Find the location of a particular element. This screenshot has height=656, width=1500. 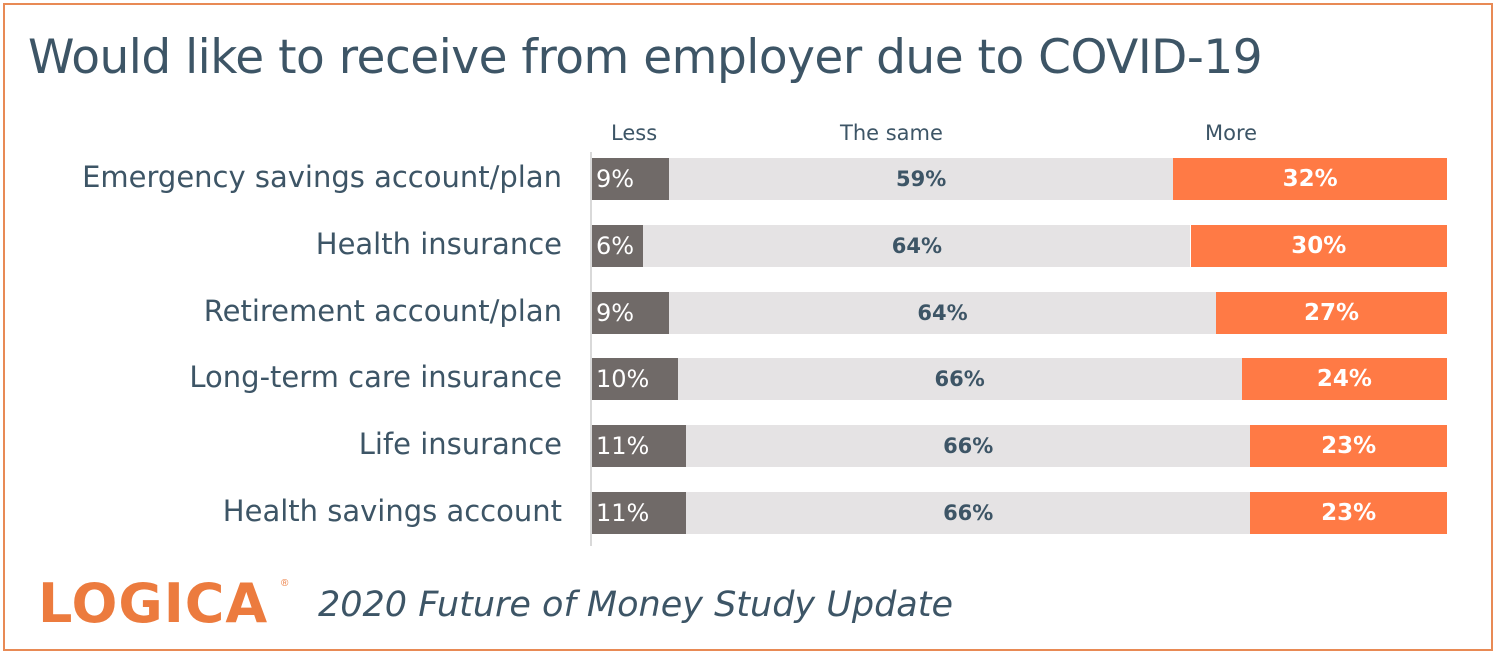

bar-the-same-long-term-care-insurance: 66% is located at coordinates (959, 379).